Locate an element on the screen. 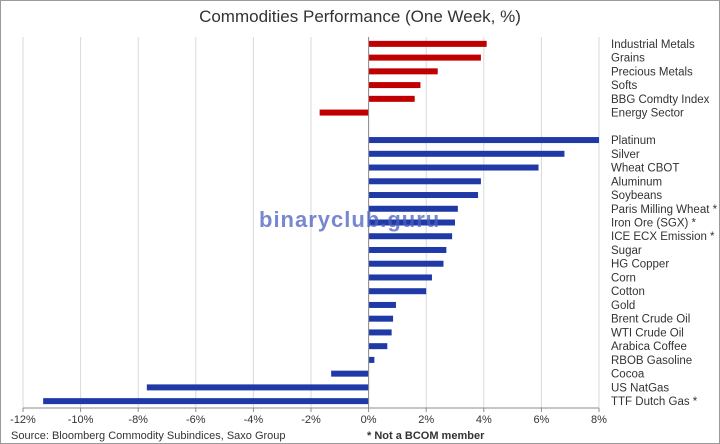 This screenshot has height=444, width=720. category-label: Softs is located at coordinates (624, 86).